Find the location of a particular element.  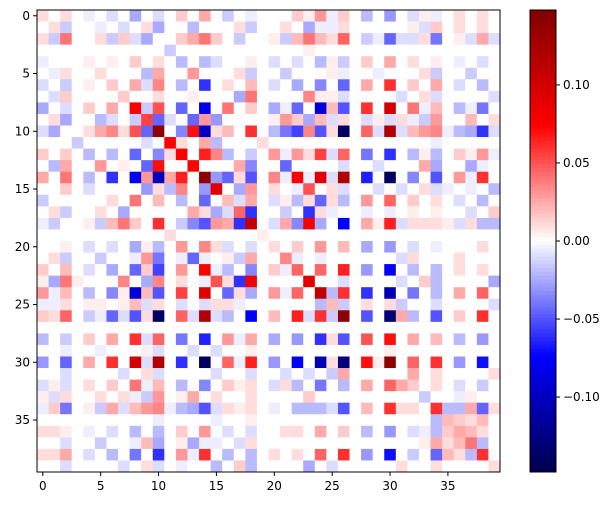

y-tick-label: 30 is located at coordinates (22, 362).